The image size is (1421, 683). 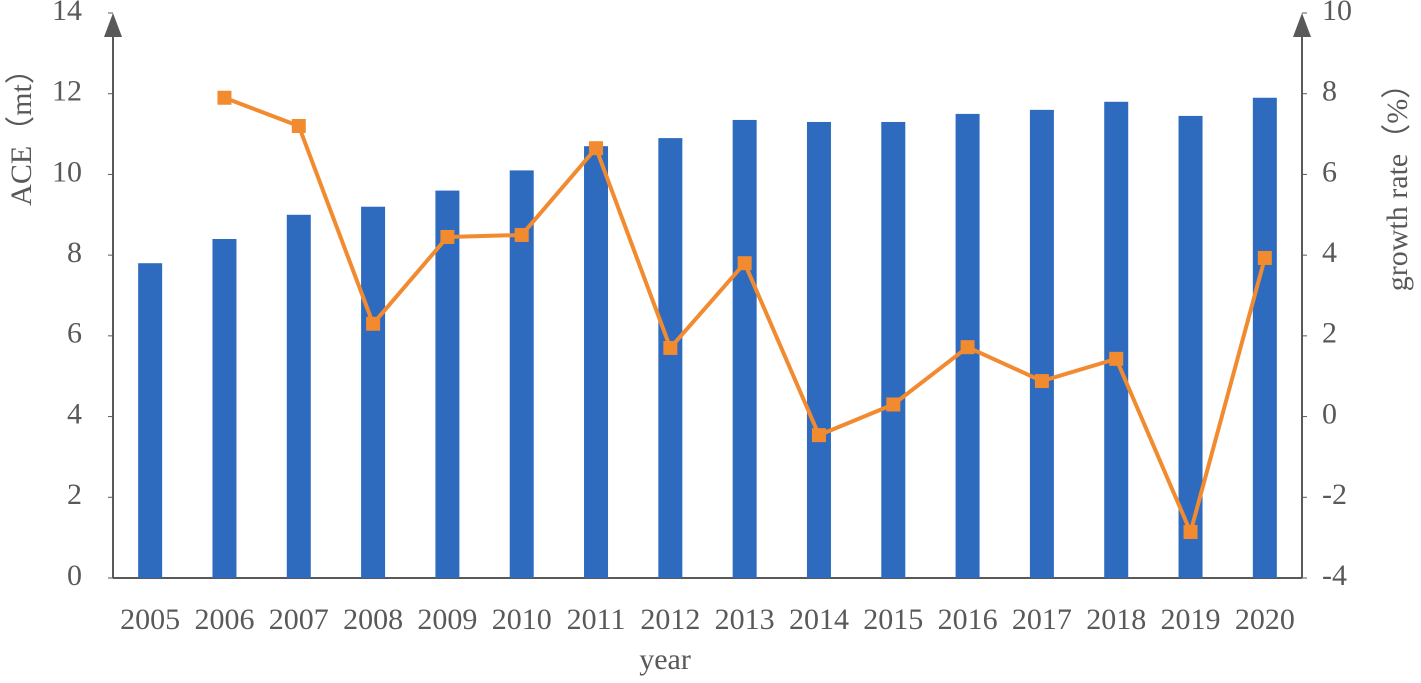 What do you see at coordinates (150, 619) in the screenshot?
I see `x-tick-label: 2005` at bounding box center [150, 619].